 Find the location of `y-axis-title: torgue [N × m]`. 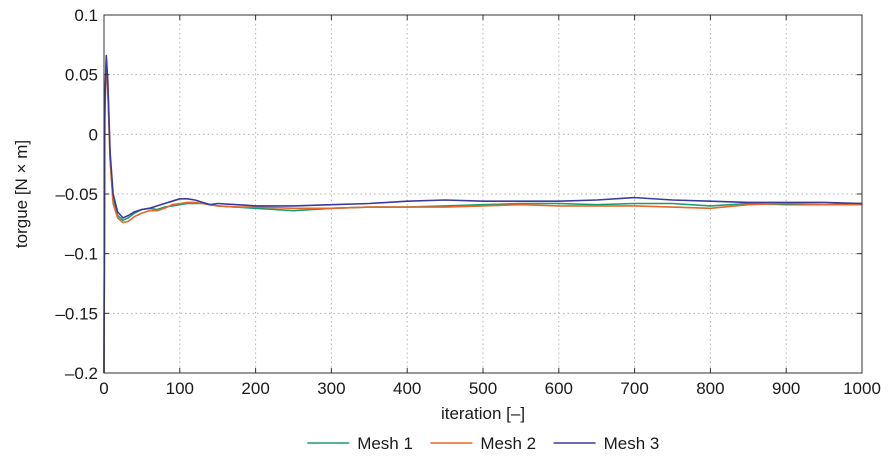

y-axis-title: torgue [N × m] is located at coordinates (21, 194).